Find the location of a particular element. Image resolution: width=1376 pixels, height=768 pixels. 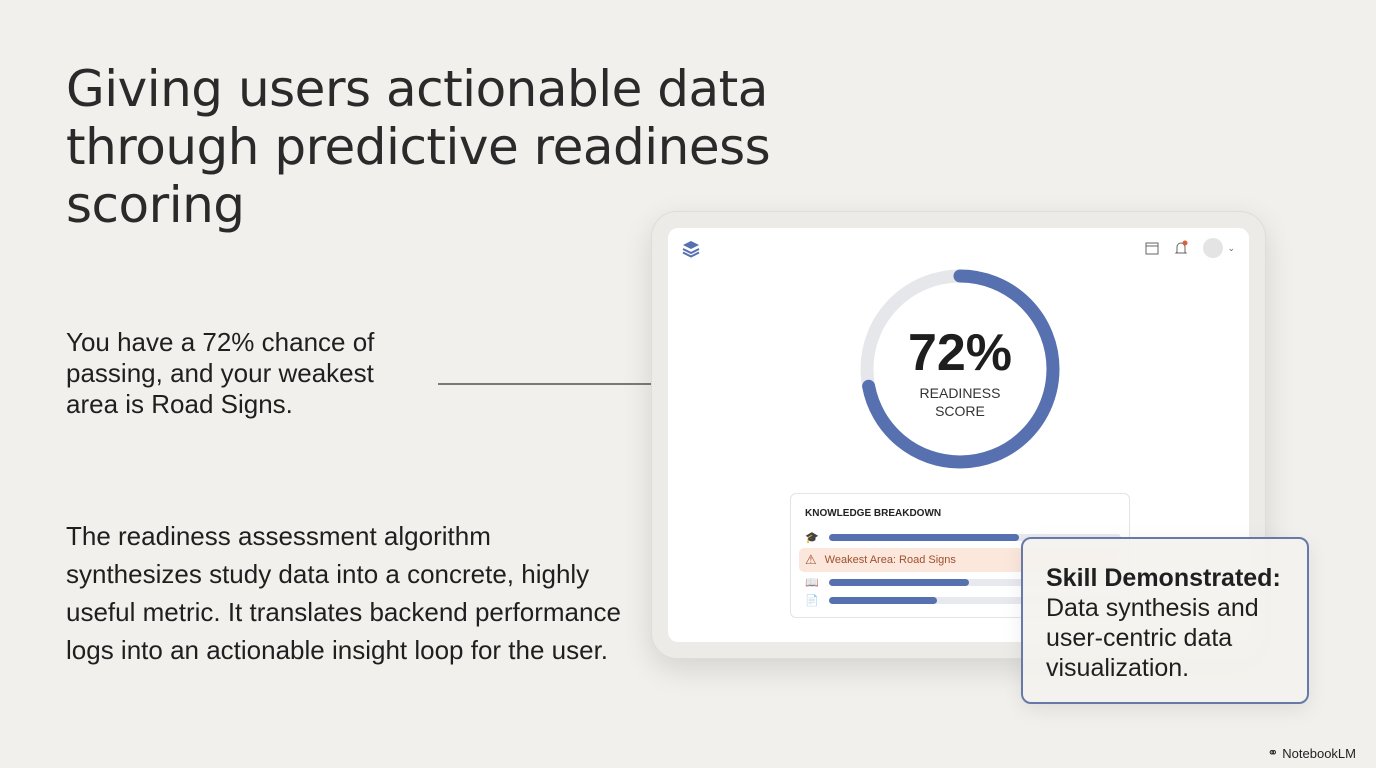

label-line-1: READINESS is located at coordinates (960, 393).